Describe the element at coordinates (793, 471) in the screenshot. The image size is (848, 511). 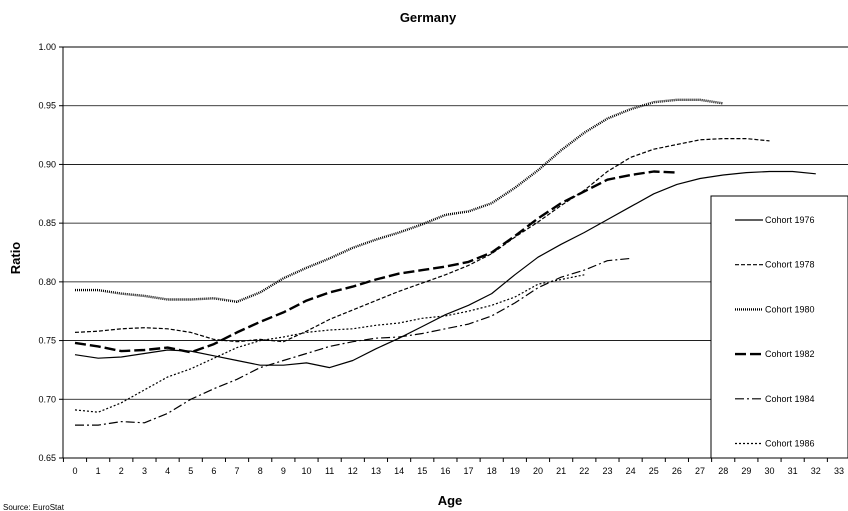
I see `x-tick-label: 31` at that location.